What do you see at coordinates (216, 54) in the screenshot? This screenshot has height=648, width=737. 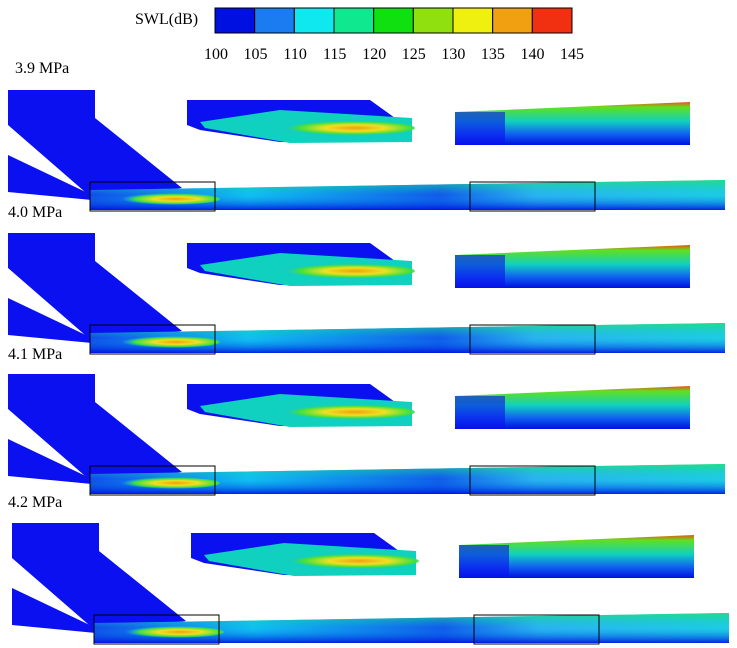 I see `colorbar-tick-label: 100` at bounding box center [216, 54].